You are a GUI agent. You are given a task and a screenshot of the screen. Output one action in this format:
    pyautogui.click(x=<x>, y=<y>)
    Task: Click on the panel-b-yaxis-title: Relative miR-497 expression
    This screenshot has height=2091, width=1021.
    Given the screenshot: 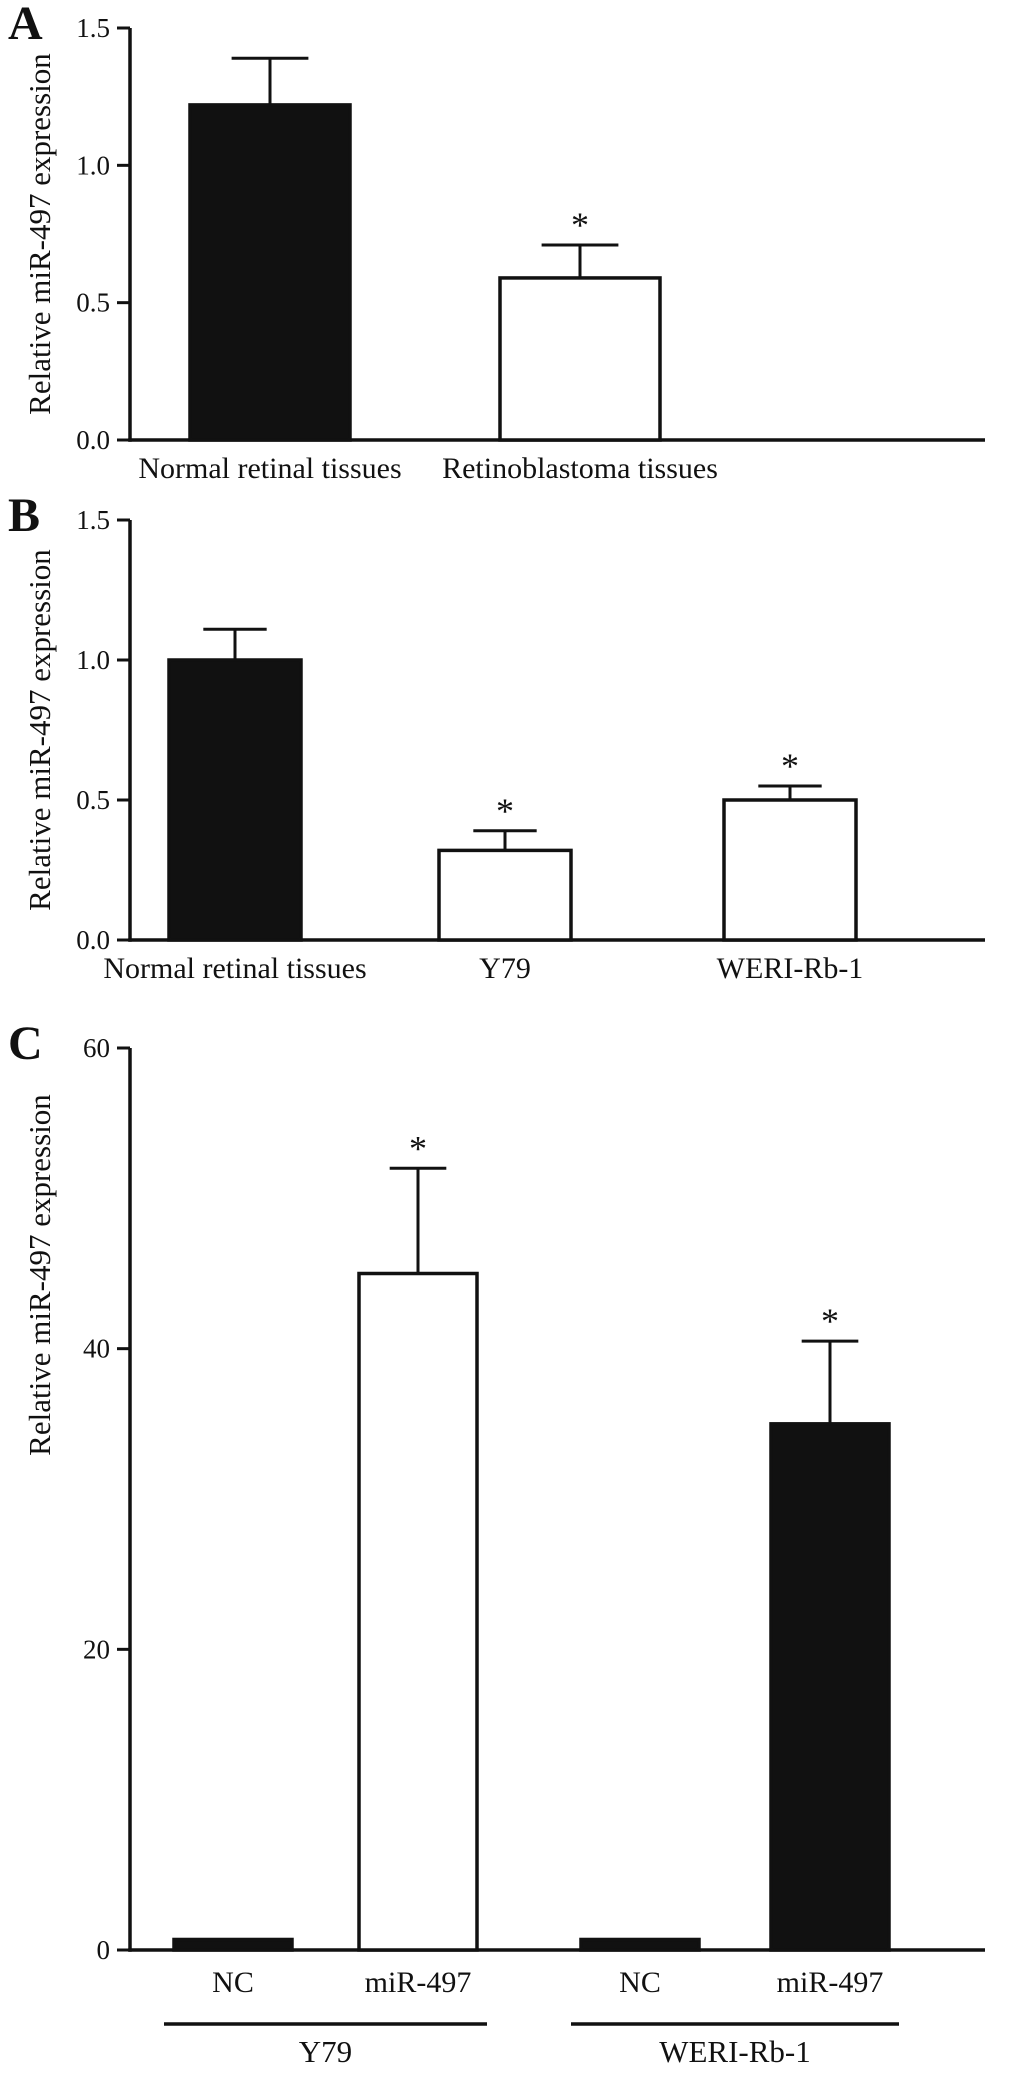 What is the action you would take?
    pyautogui.click(x=39, y=730)
    